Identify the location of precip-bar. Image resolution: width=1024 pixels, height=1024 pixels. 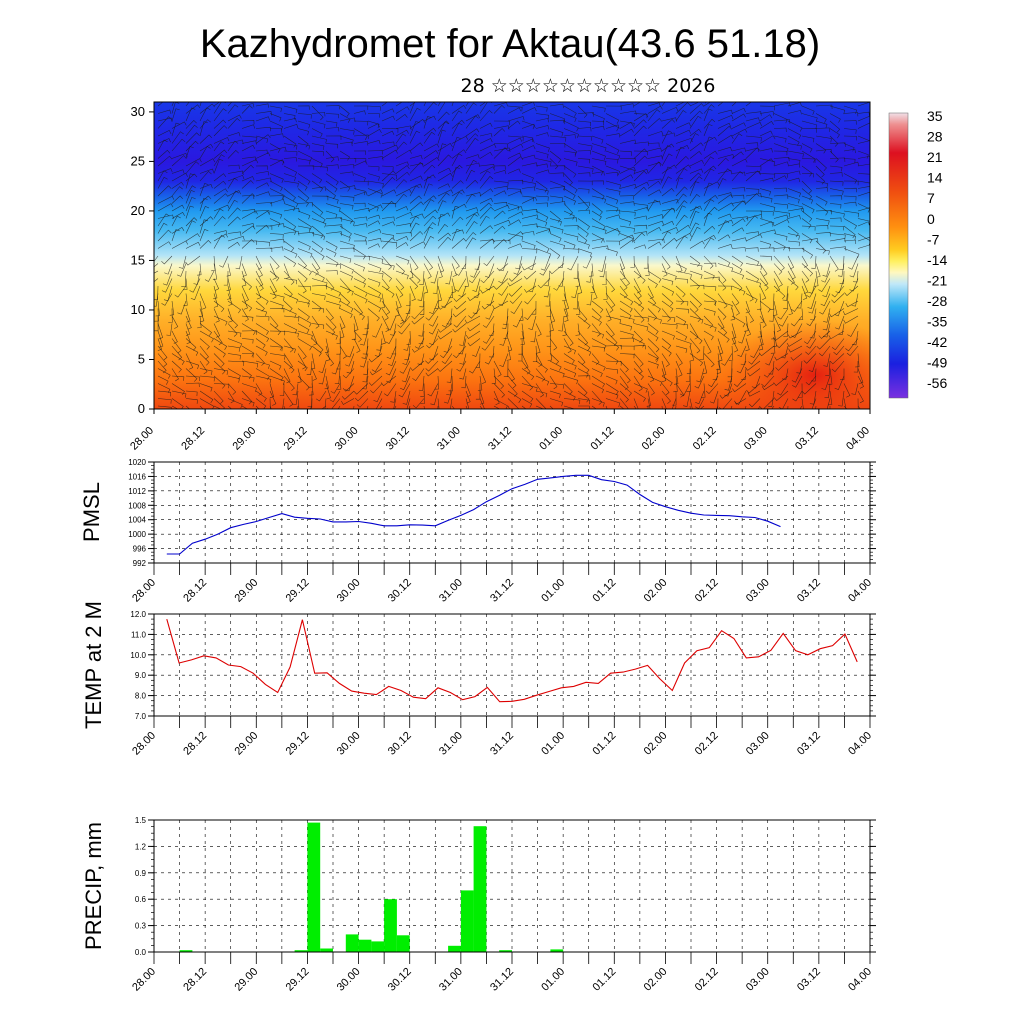
(378, 946).